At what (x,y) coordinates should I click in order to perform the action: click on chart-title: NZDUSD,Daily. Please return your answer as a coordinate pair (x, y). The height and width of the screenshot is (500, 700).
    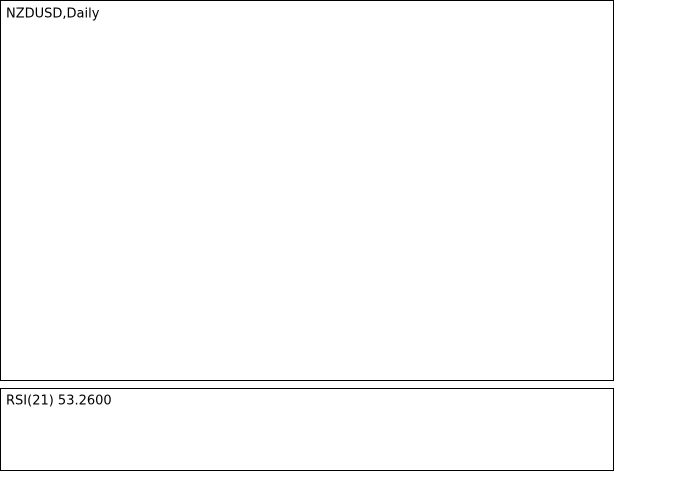
    Looking at the image, I should click on (53, 14).